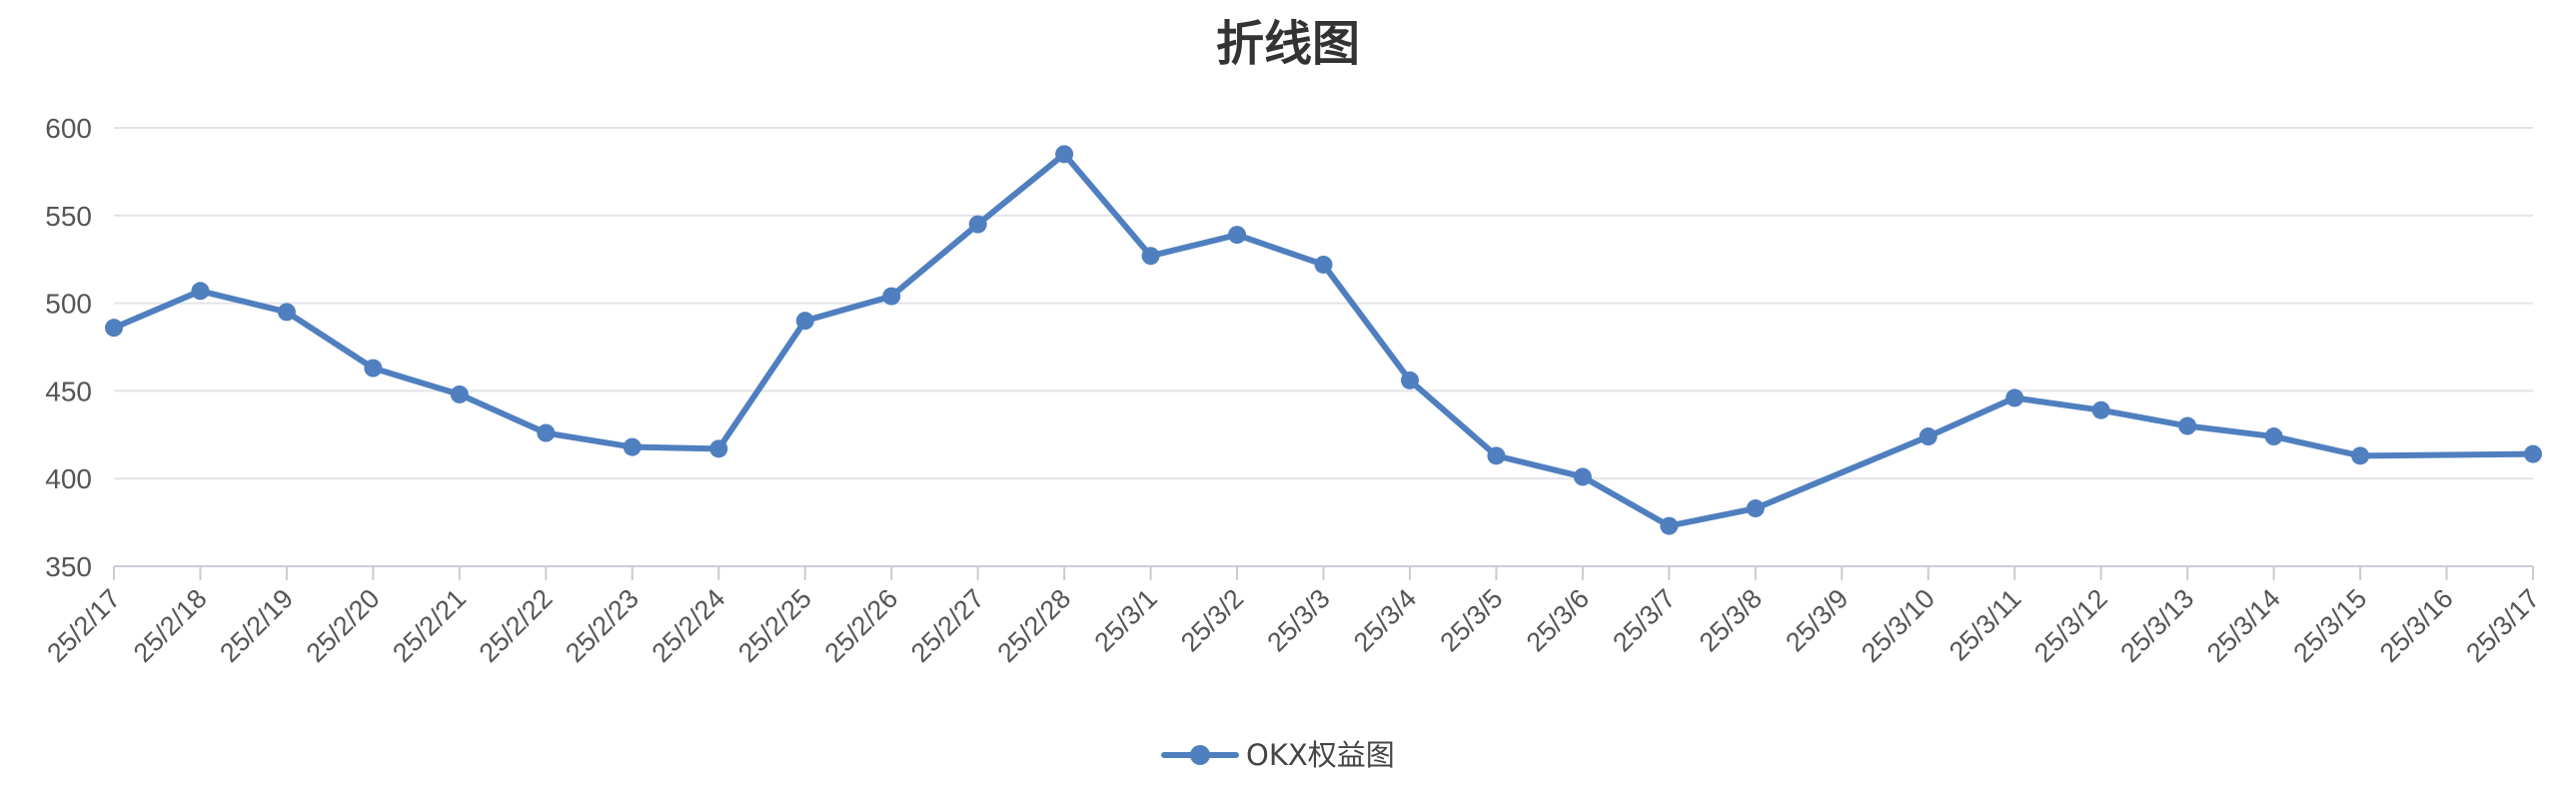 This screenshot has width=2576, height=795. I want to click on x-tick-label: 25/2/24, so click(688, 626).